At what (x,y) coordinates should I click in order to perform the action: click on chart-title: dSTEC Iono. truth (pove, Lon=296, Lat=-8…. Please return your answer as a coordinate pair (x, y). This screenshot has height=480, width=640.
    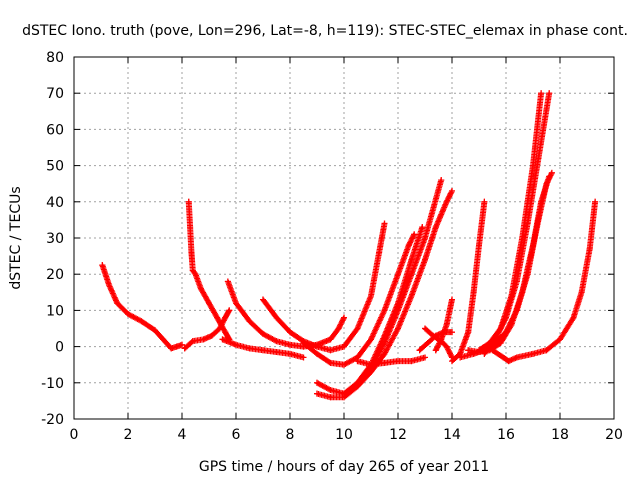
    Looking at the image, I should click on (325, 31).